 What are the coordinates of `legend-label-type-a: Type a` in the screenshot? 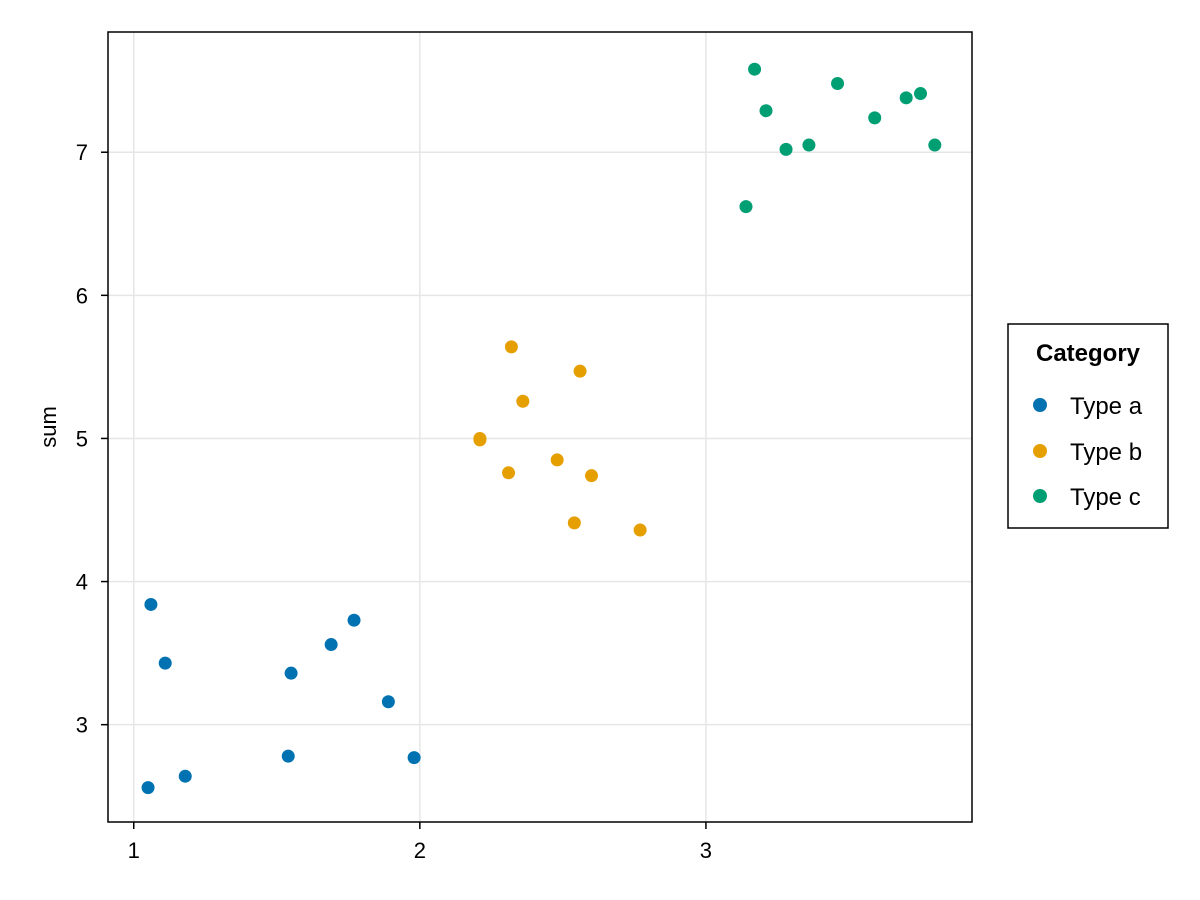 It's located at (1106, 406).